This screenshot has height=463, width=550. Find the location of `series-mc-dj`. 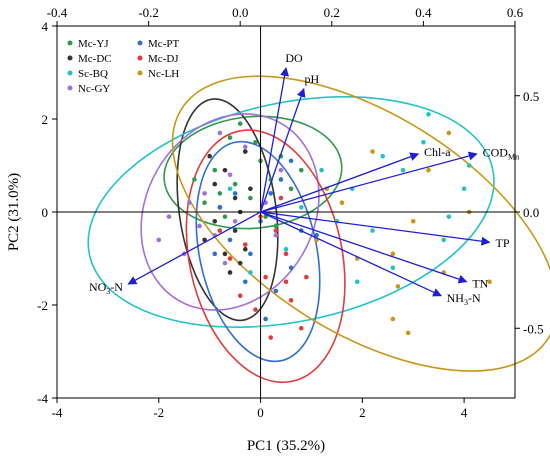

series-mc-dj is located at coordinates (263, 267).